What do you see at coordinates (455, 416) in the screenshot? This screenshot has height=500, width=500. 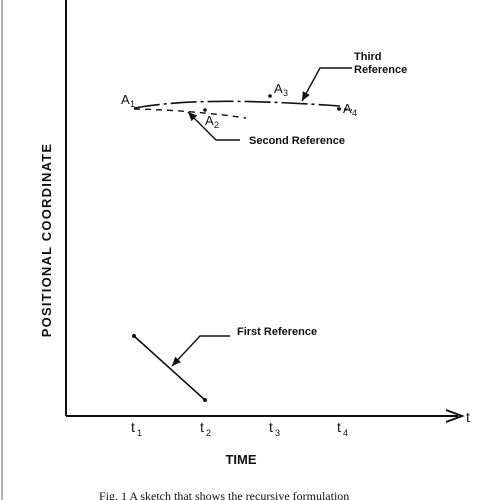 I see `x-axis-arrowhead` at bounding box center [455, 416].